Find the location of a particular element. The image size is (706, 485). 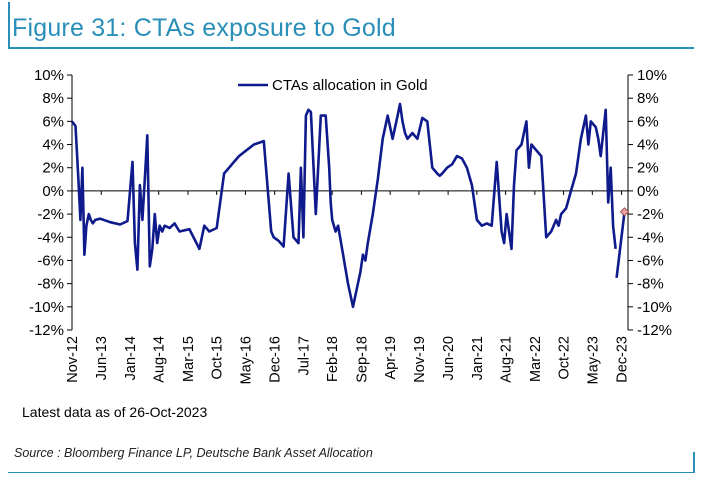

x-tick-label: Jul-17 is located at coordinates (304, 356).